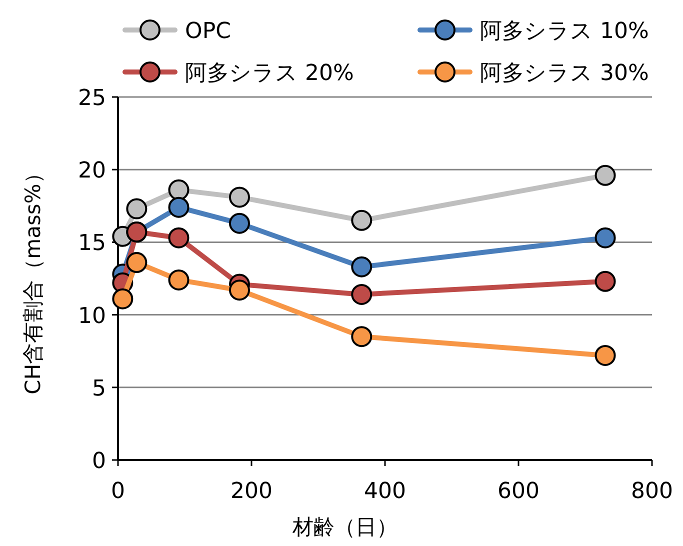 The width and height of the screenshot is (683, 546). I want to click on x-axis-title: 材齢（日）, so click(345, 527).